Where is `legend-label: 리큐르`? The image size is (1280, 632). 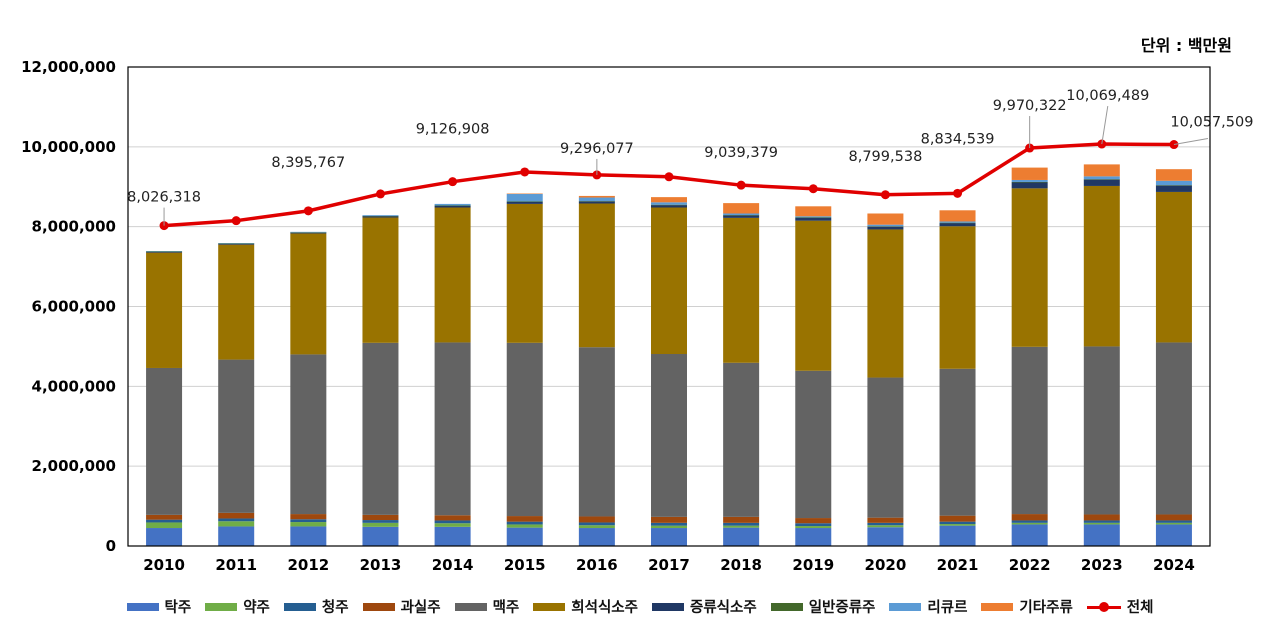 legend-label: 리큐르 is located at coordinates (947, 608).